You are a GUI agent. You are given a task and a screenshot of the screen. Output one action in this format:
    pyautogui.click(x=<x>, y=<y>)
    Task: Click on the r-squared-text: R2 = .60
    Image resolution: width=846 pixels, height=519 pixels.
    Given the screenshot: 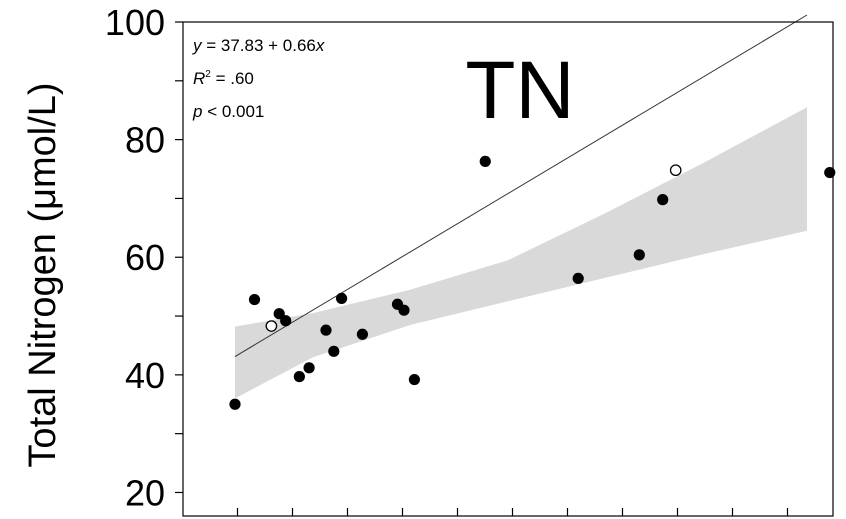 What is the action you would take?
    pyautogui.click(x=223, y=78)
    